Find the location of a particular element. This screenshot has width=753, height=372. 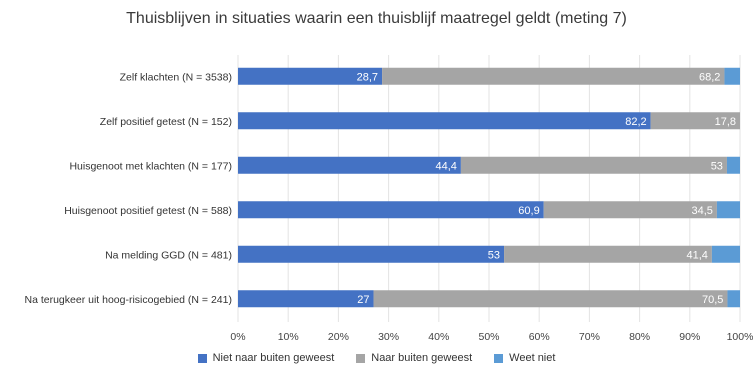

x-tick-label: 60% is located at coordinates (539, 337).